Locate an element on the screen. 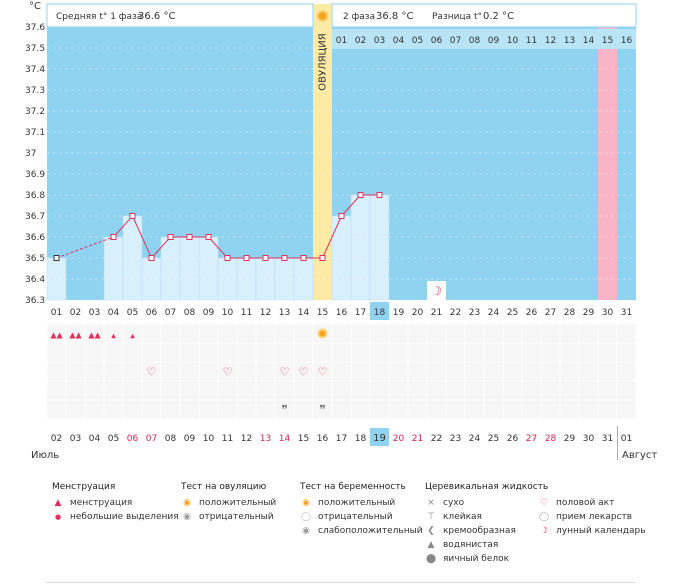 This screenshot has width=675, height=587. heart-icon: ♡ is located at coordinates (152, 372).